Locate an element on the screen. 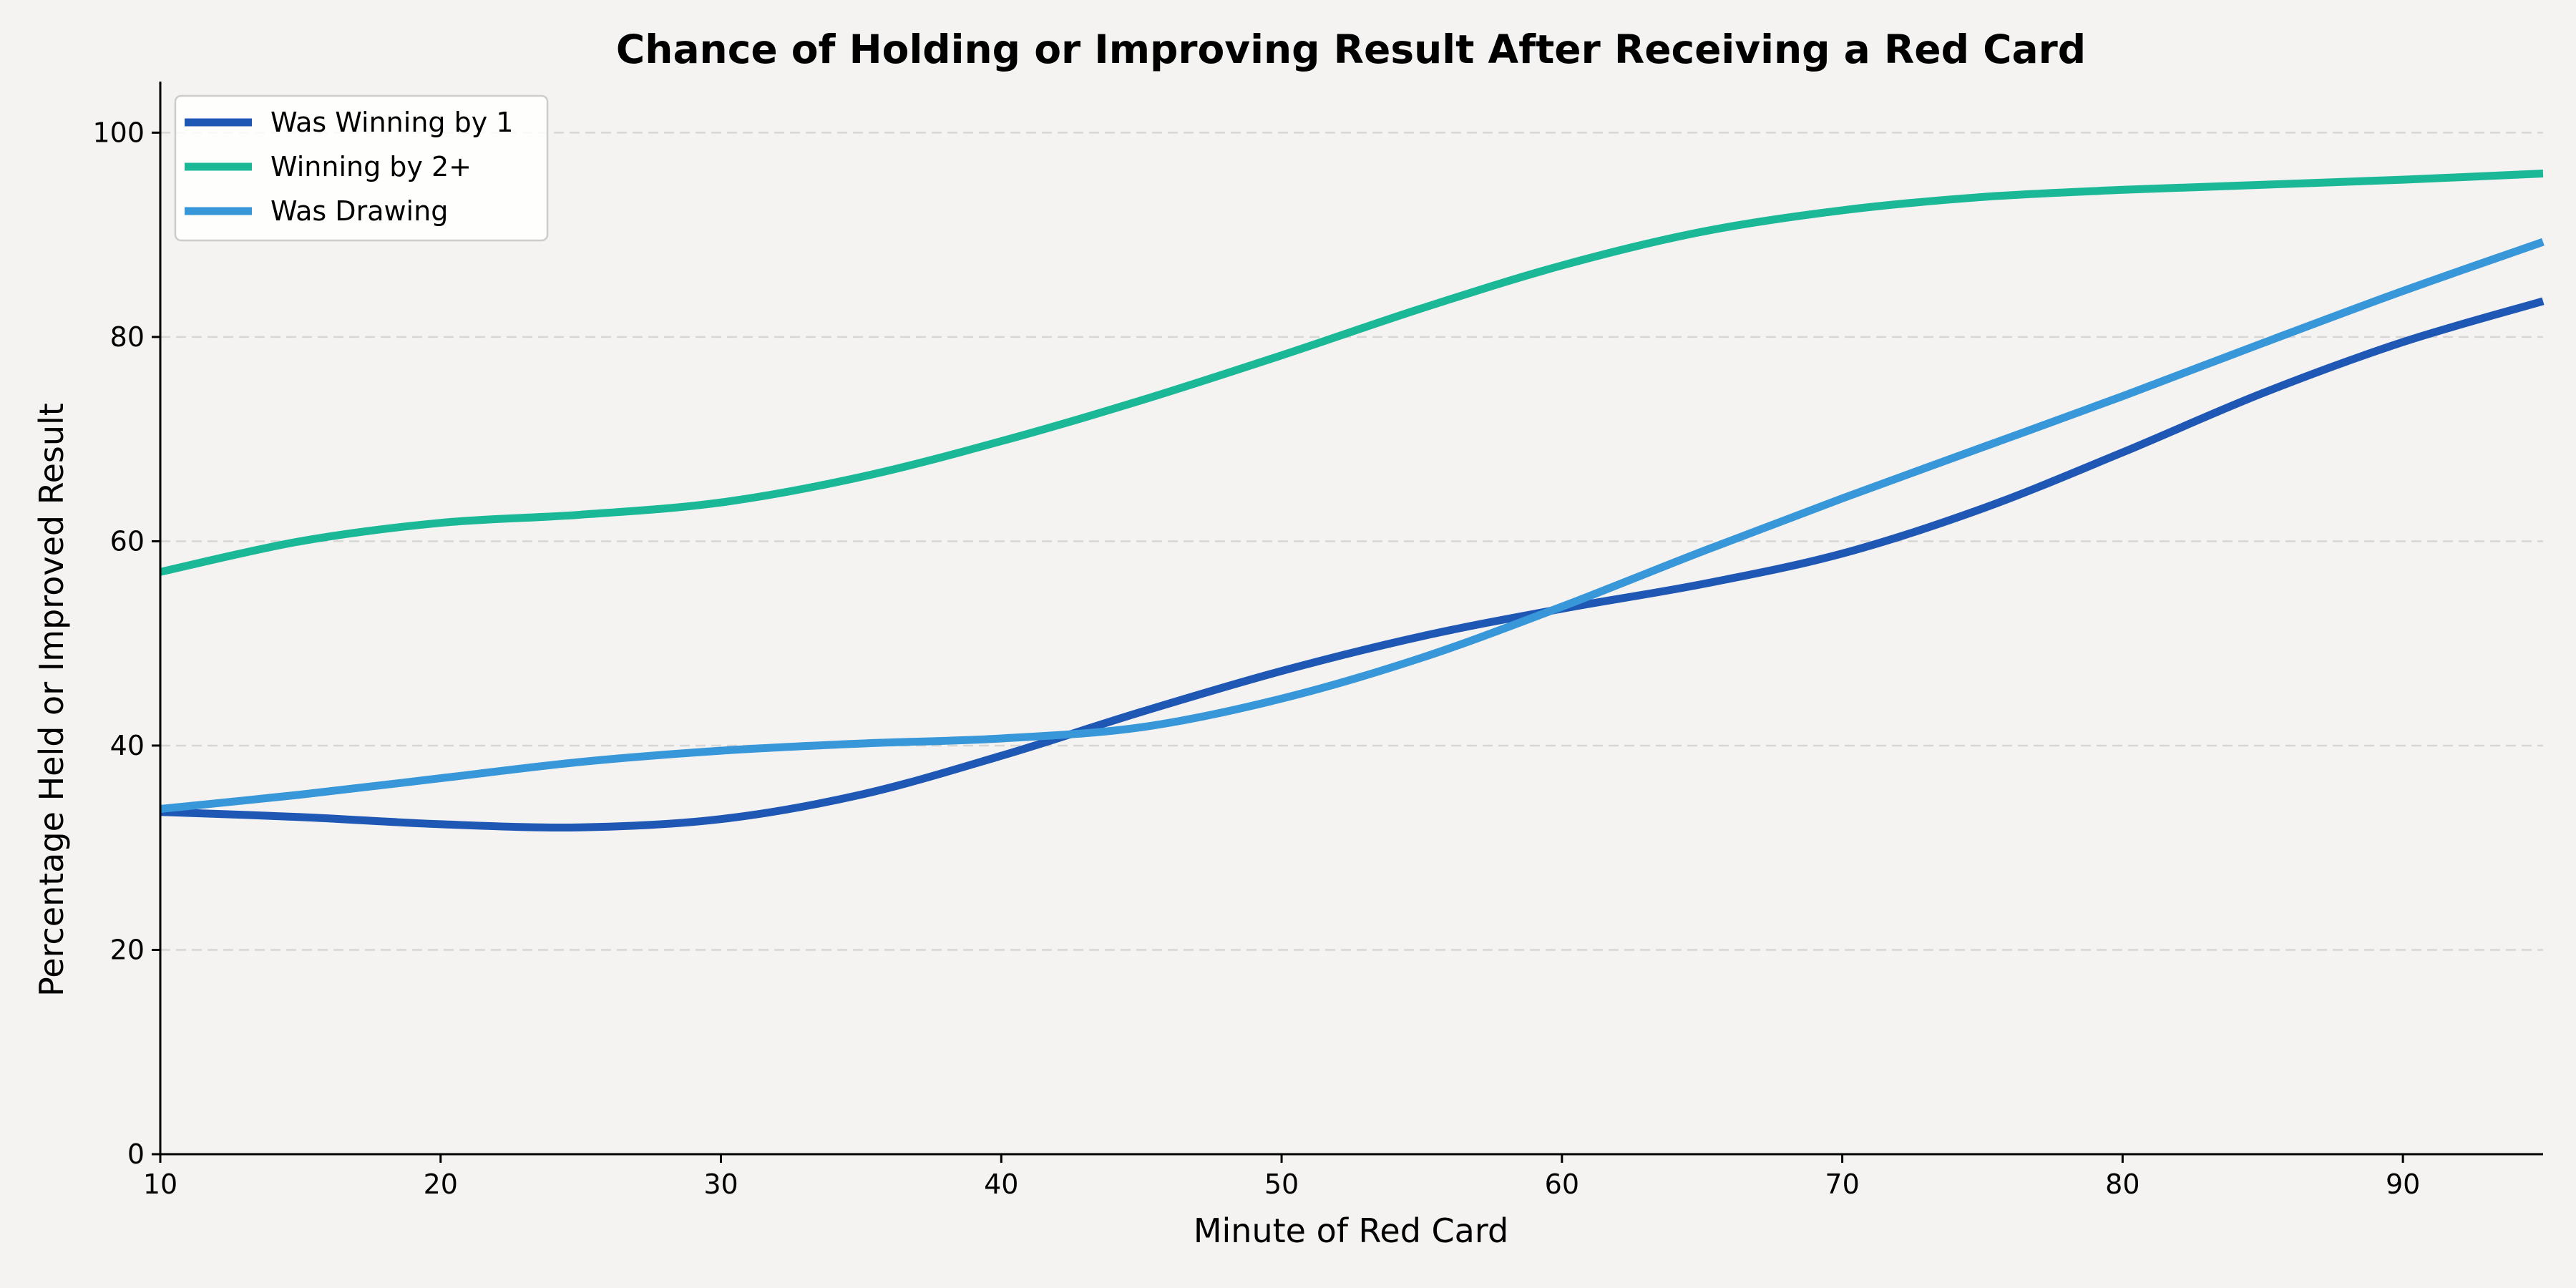 The width and height of the screenshot is (2576, 1288). y-tick-label: 40 is located at coordinates (127, 745).